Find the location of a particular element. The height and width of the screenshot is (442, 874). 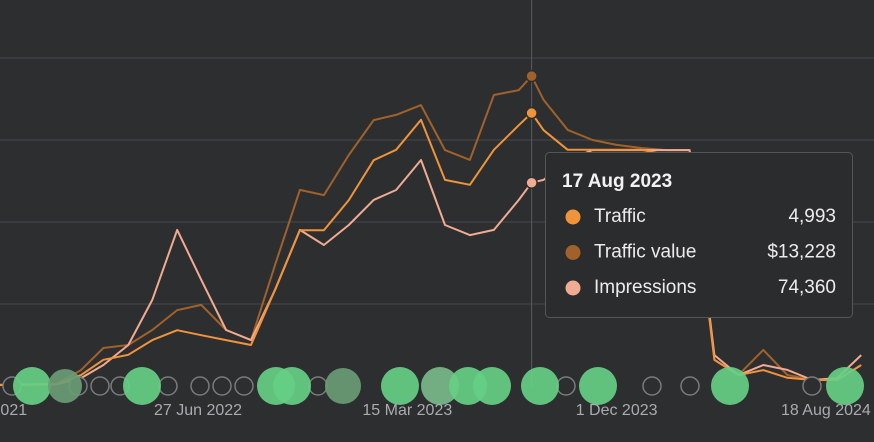

x-tick-label: 27 Jun 2022 is located at coordinates (198, 410).